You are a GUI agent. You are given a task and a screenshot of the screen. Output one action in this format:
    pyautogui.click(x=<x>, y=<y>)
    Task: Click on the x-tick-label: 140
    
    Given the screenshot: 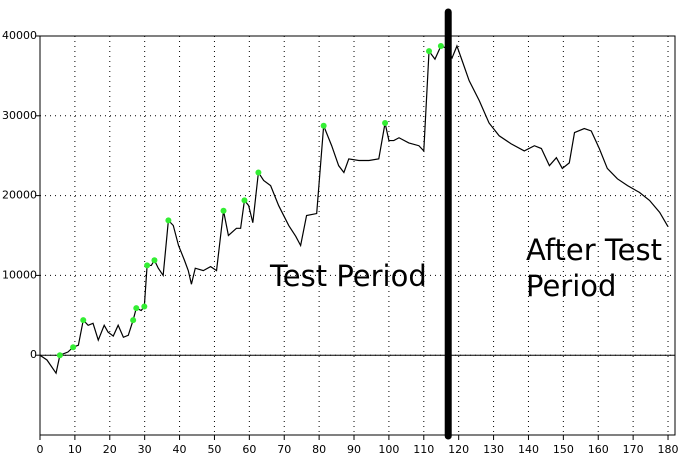 What is the action you would take?
    pyautogui.click(x=528, y=449)
    